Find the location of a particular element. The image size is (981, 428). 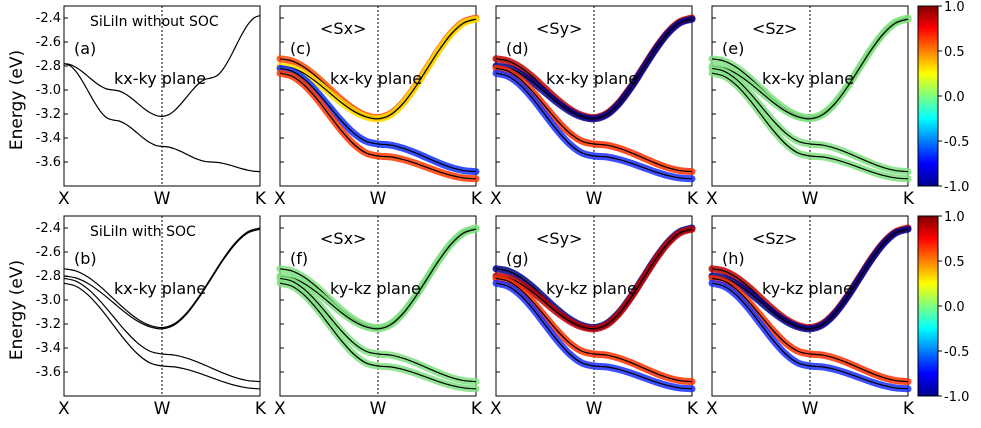

panel-tag: (c) is located at coordinates (300, 48).